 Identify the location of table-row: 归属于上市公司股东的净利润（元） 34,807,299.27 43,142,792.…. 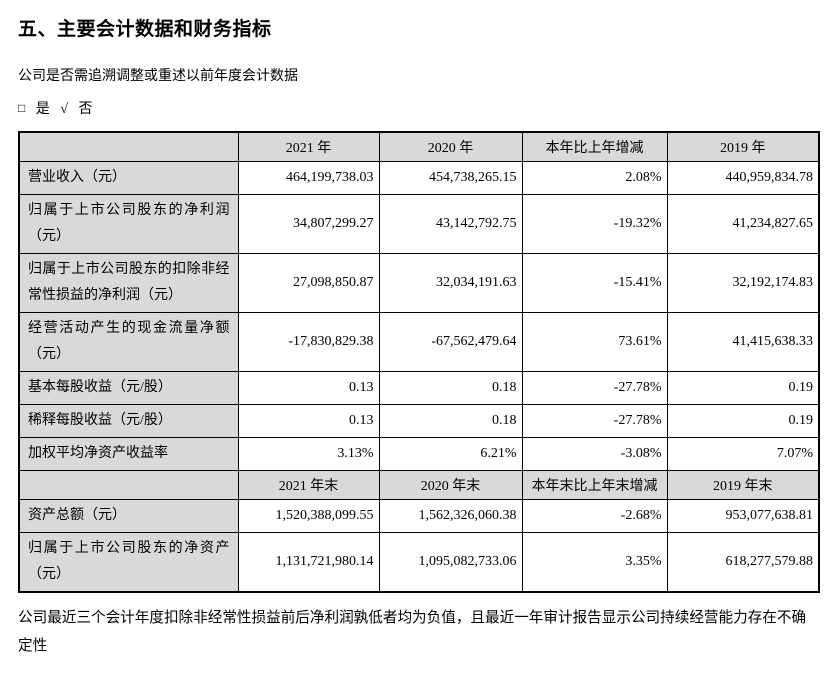
(419, 223).